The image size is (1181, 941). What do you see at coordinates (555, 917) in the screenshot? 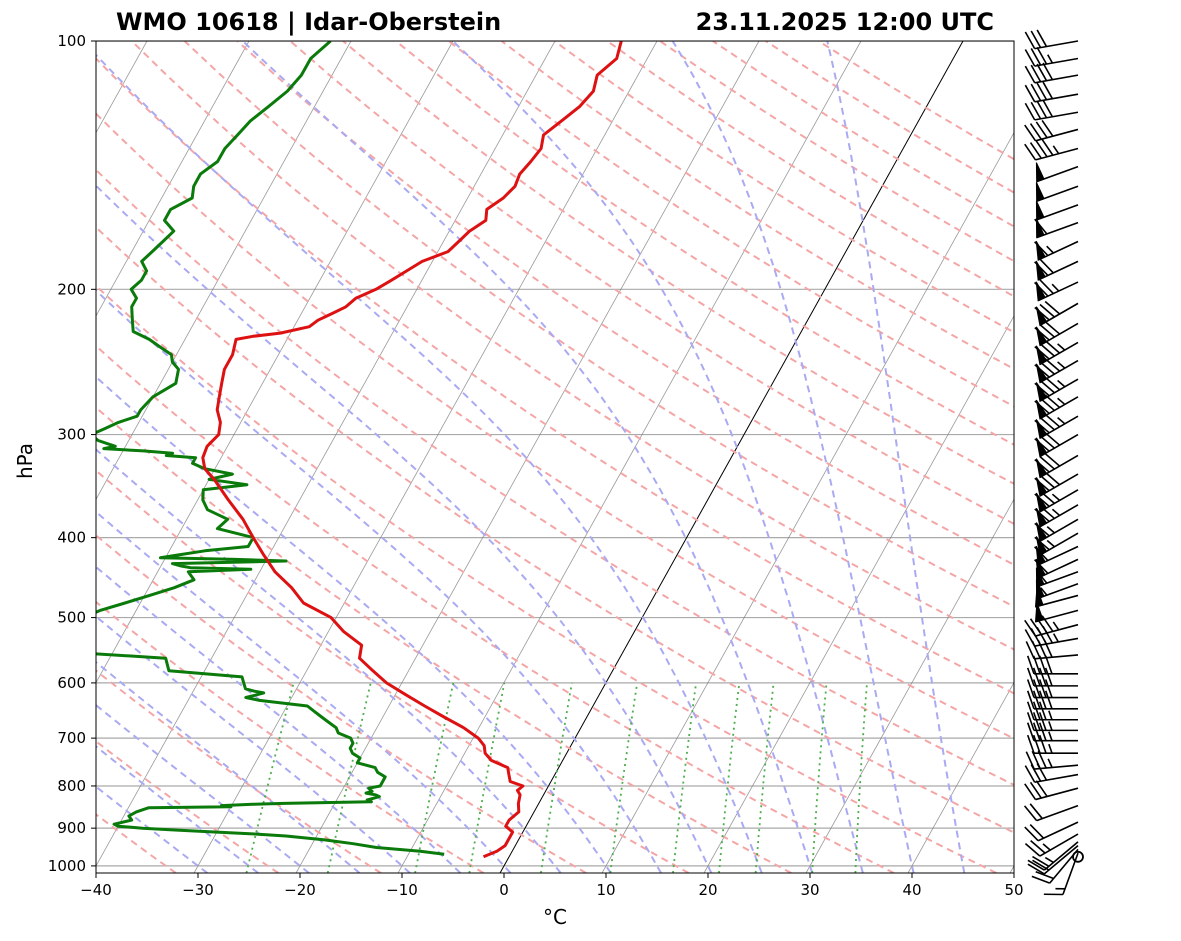
I see `x-axis-label: °C` at bounding box center [555, 917].